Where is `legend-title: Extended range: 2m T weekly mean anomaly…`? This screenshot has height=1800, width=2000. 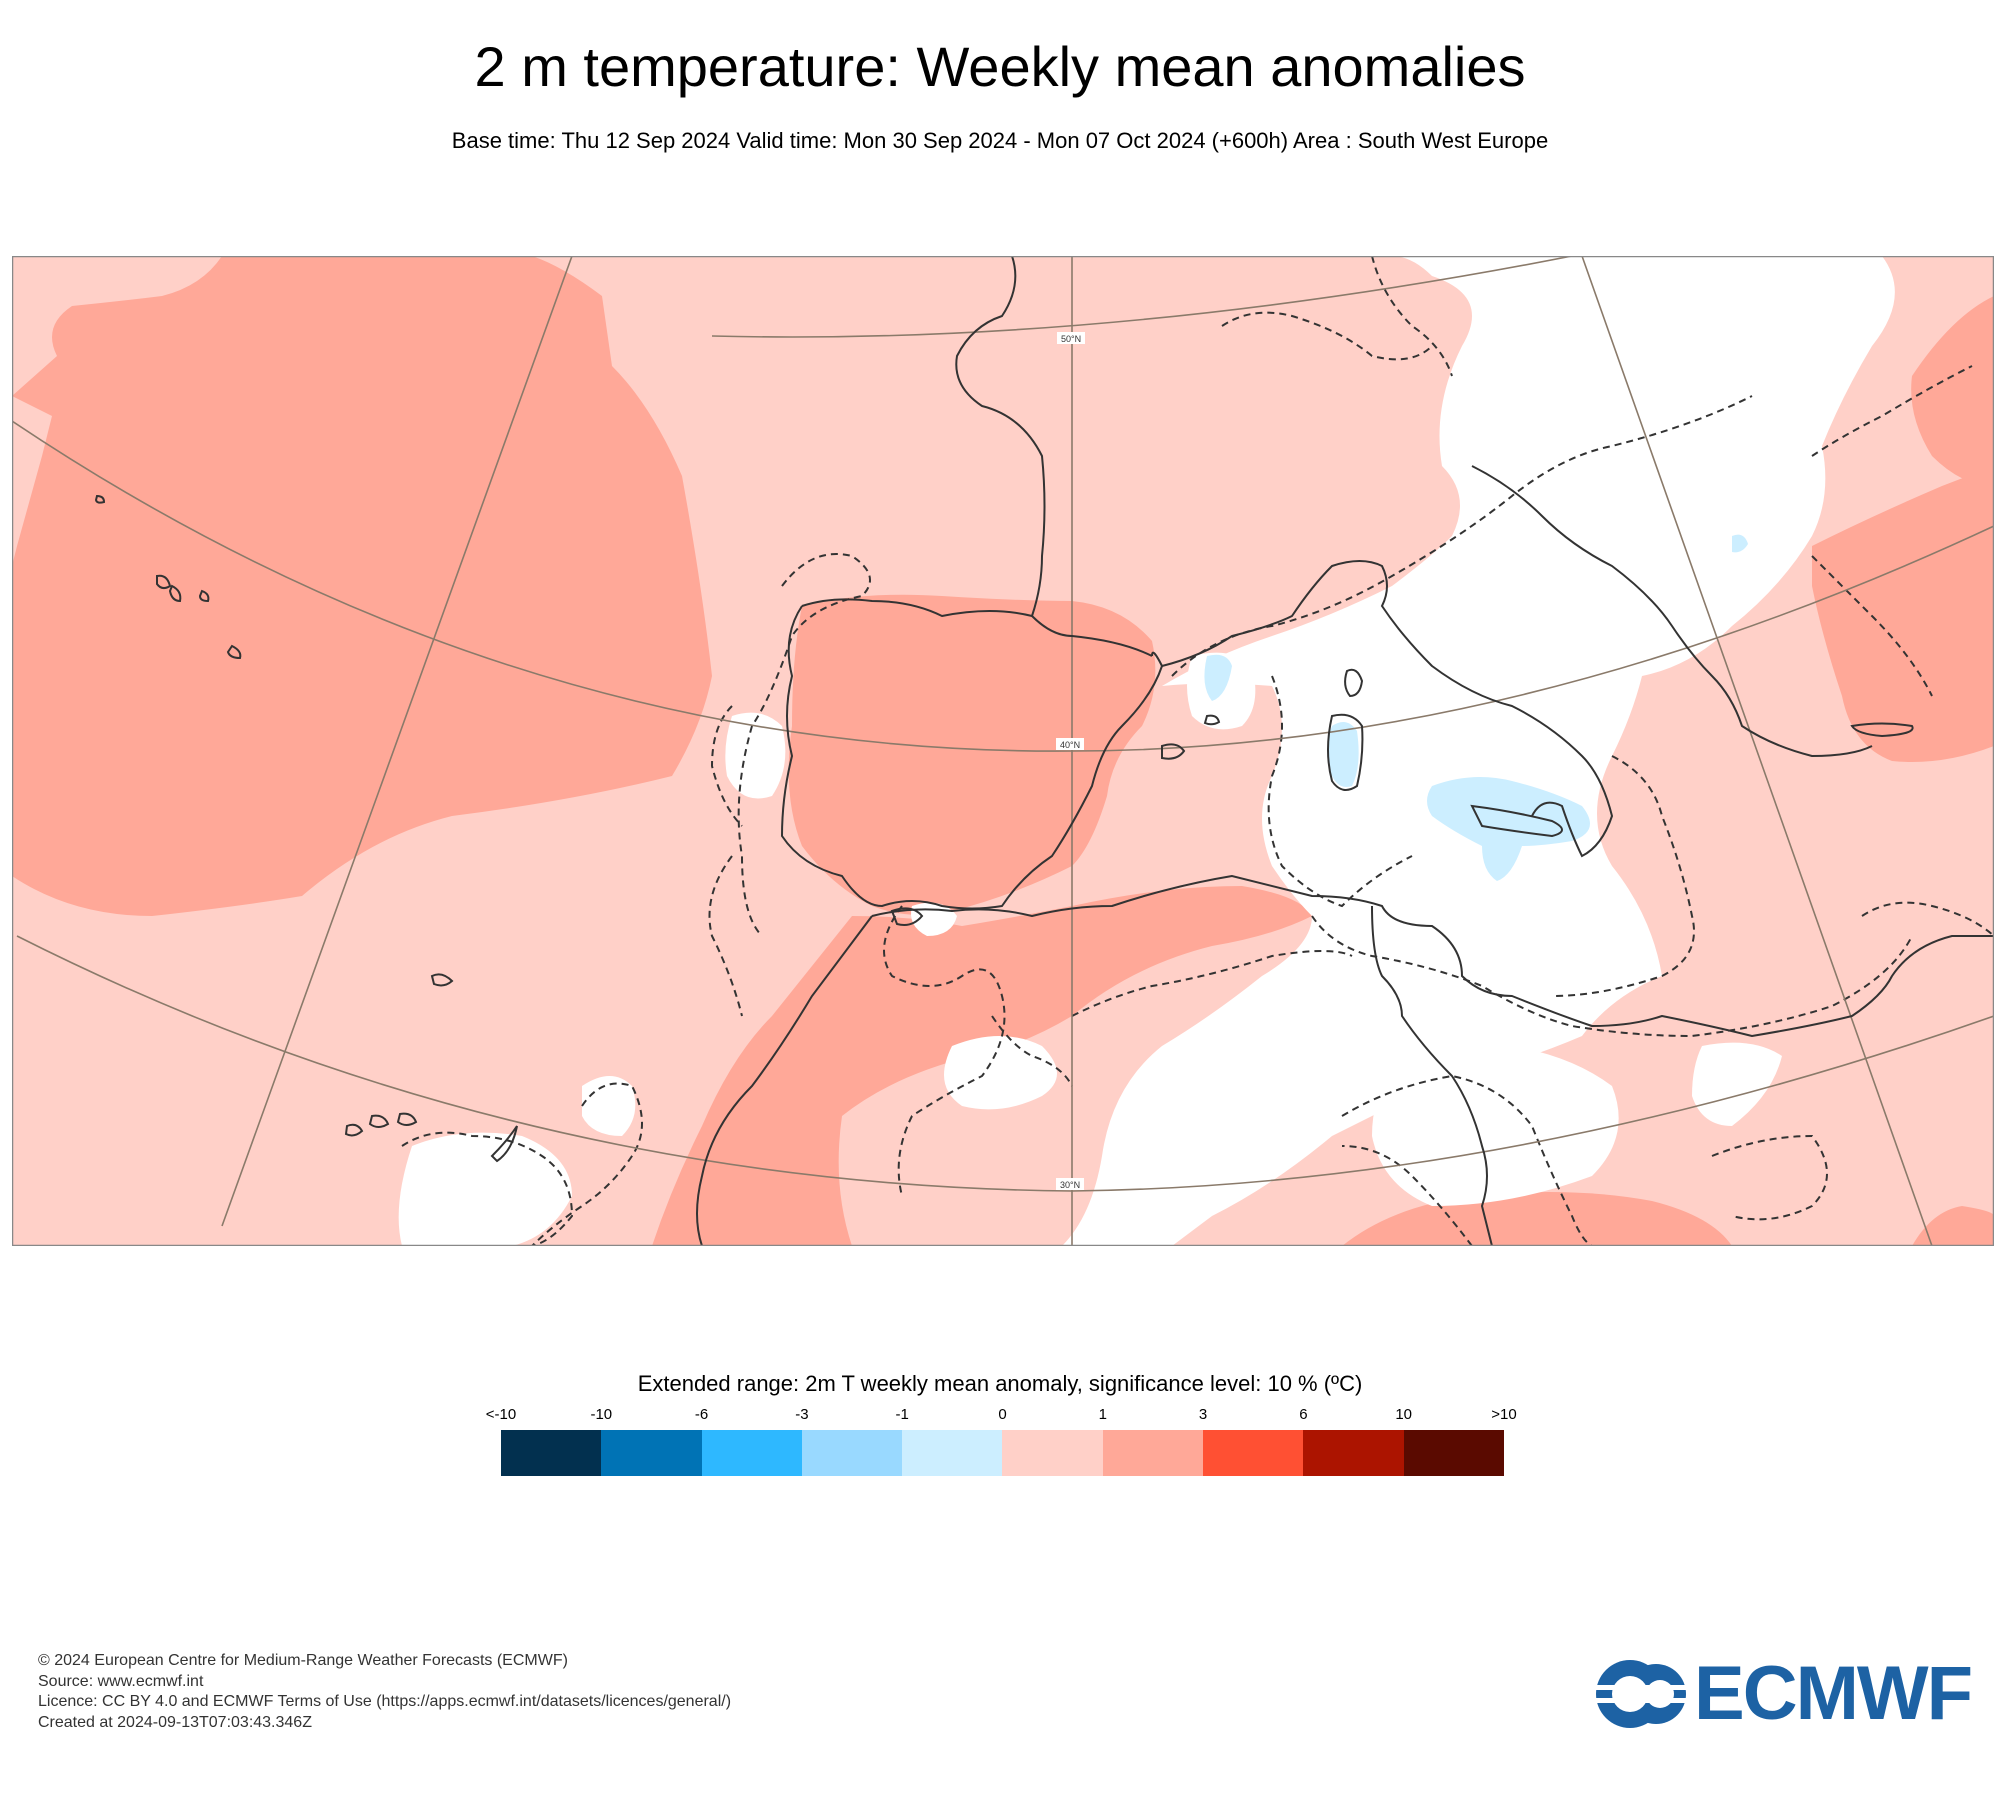
legend-title: Extended range: 2m T weekly mean anomaly… is located at coordinates (1000, 1383).